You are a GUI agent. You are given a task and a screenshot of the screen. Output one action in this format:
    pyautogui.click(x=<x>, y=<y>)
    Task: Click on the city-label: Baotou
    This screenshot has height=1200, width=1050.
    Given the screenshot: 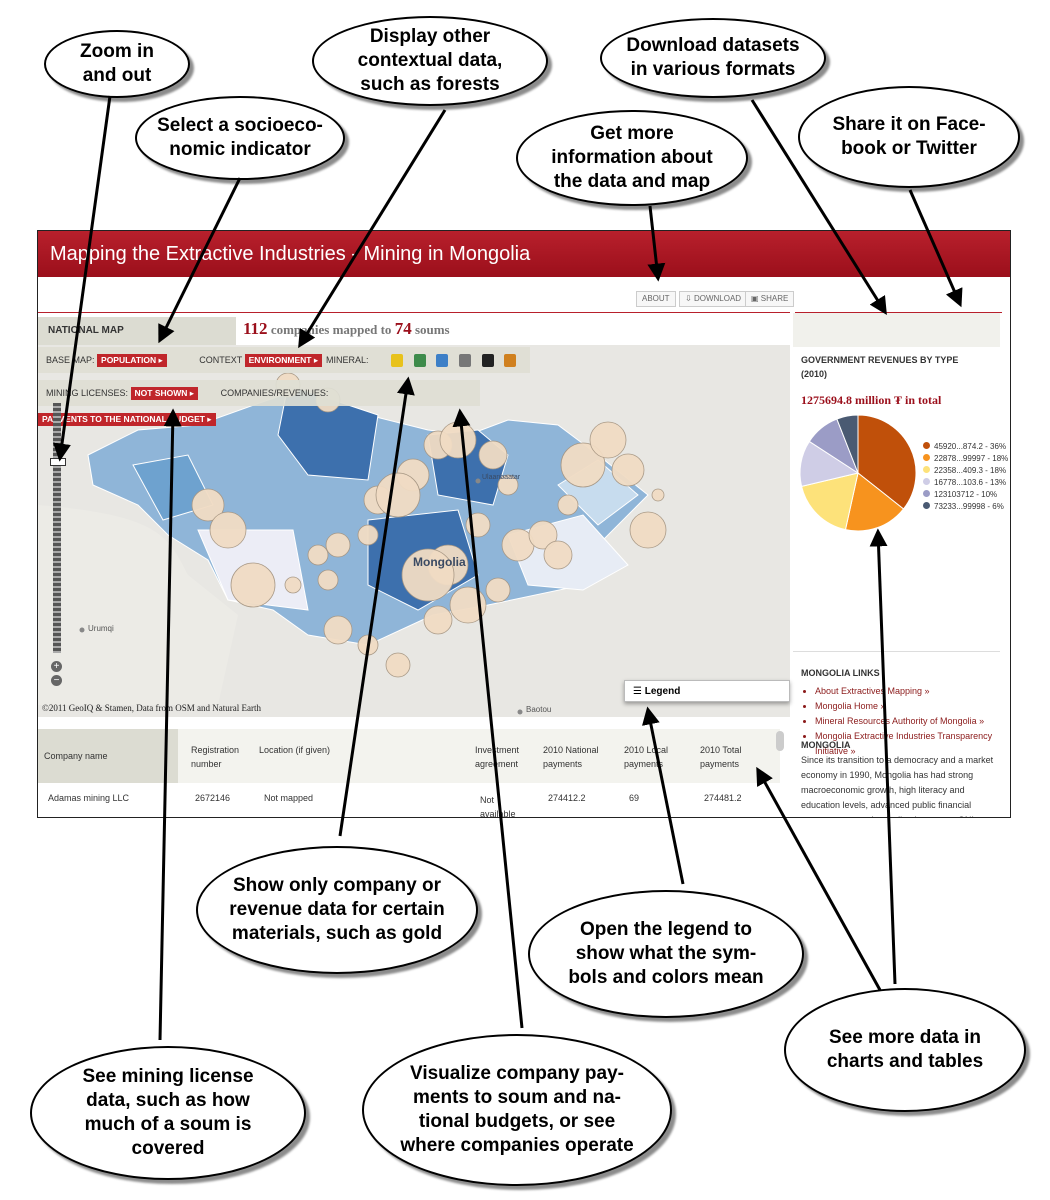 What is the action you would take?
    pyautogui.click(x=539, y=709)
    